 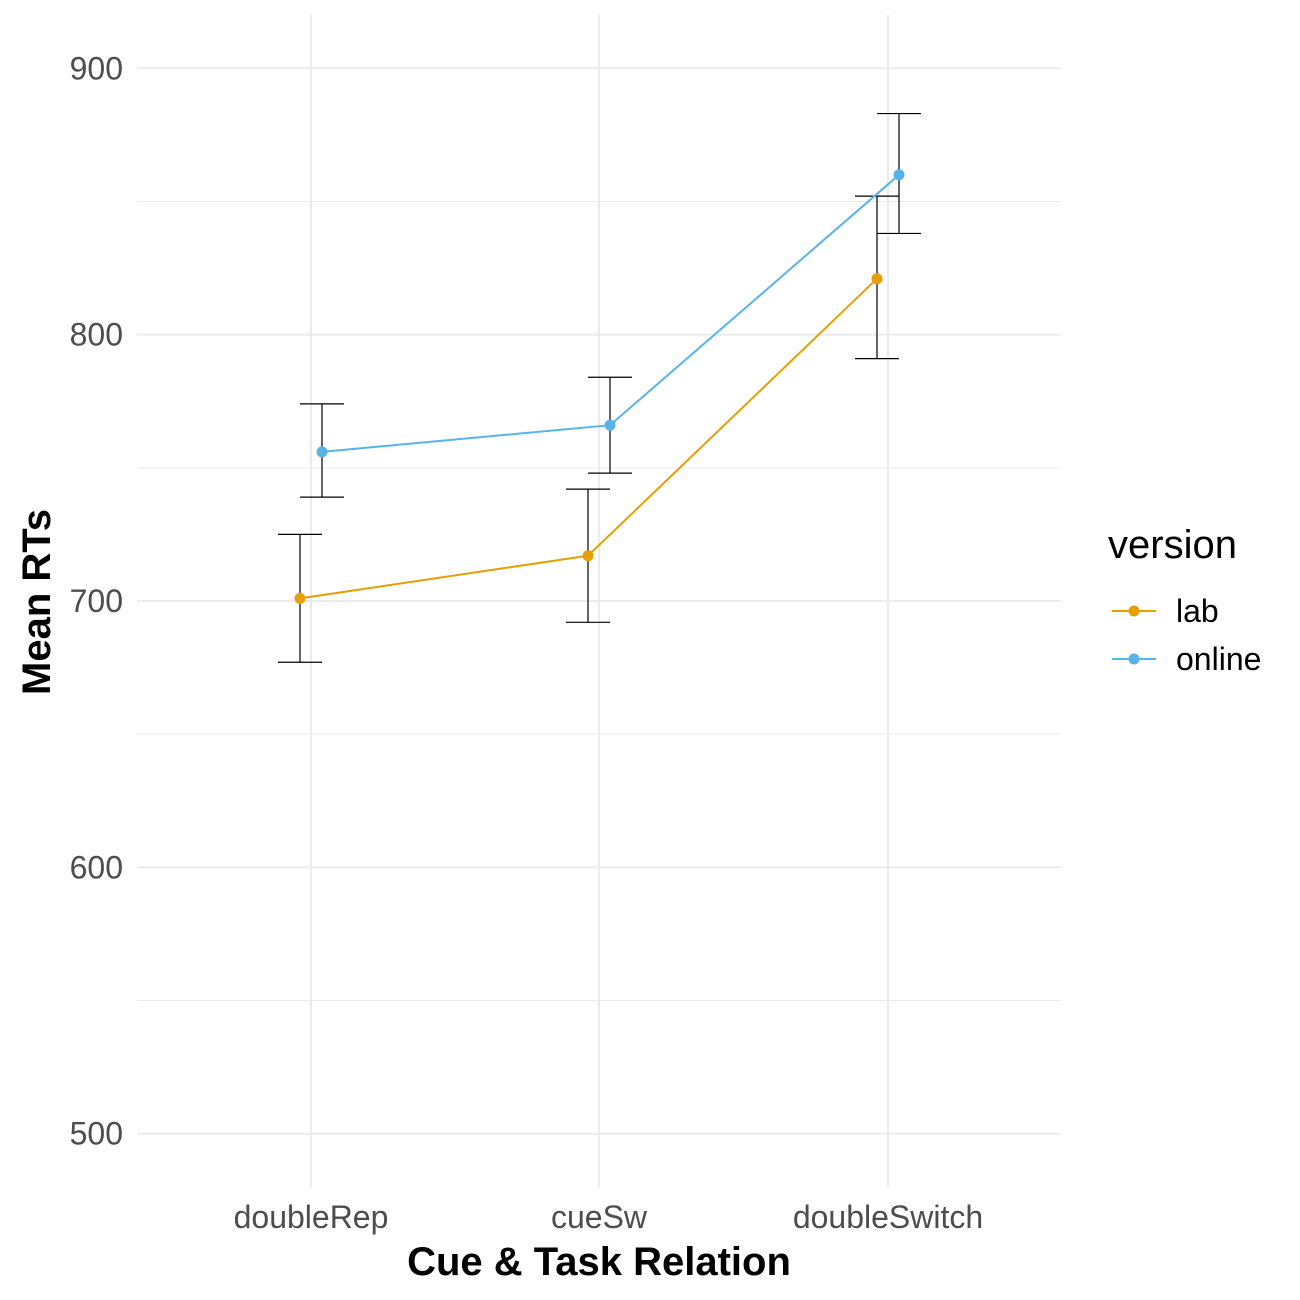 What do you see at coordinates (96, 867) in the screenshot?
I see `y-tick-label: 600` at bounding box center [96, 867].